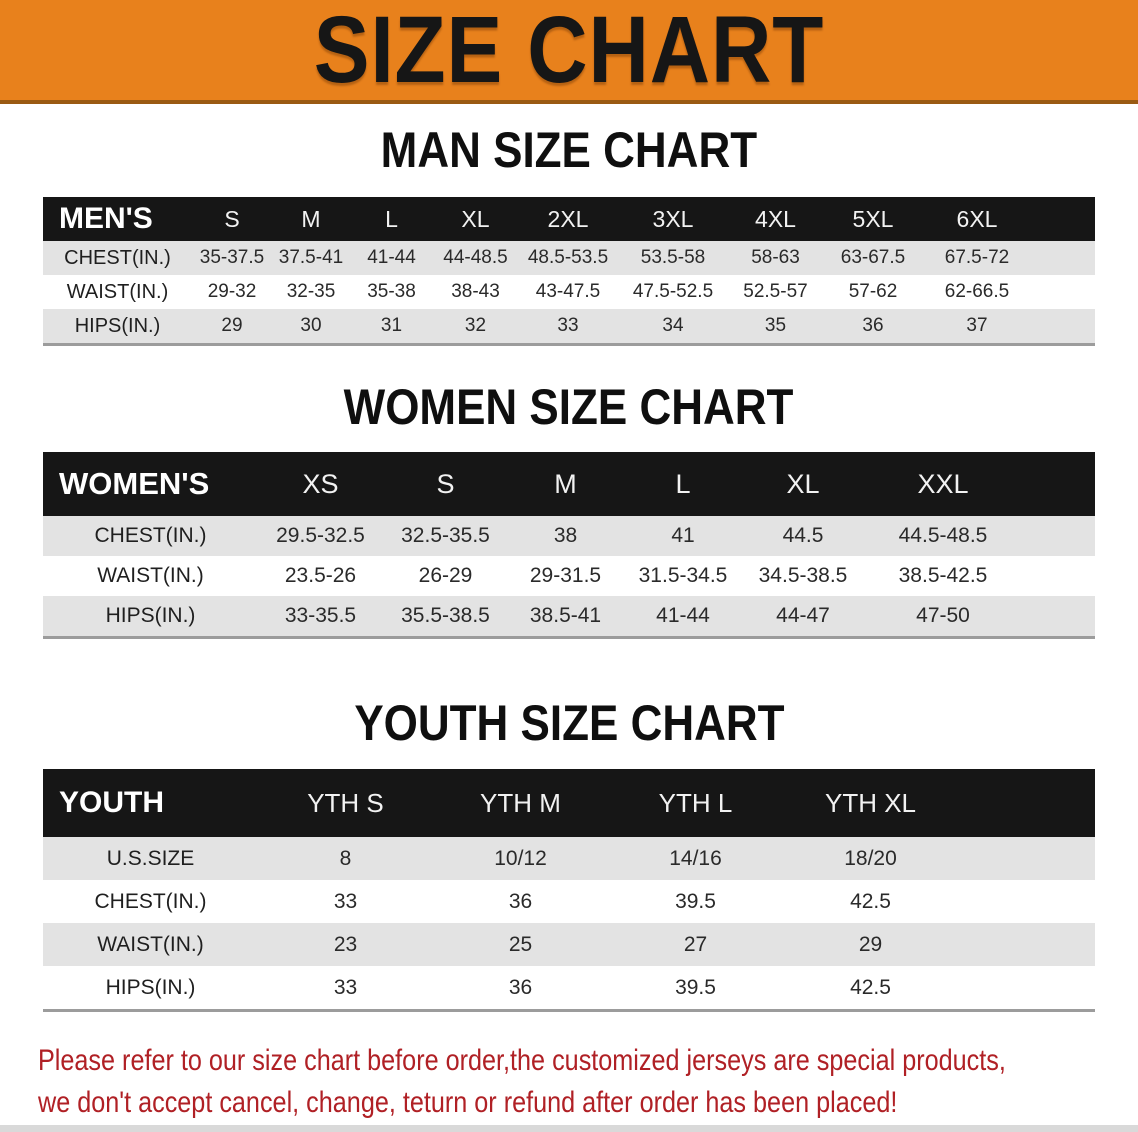  I want to click on table-header-row: YOUTH YTH S YTH M YTH L YTH XL, so click(569, 803).